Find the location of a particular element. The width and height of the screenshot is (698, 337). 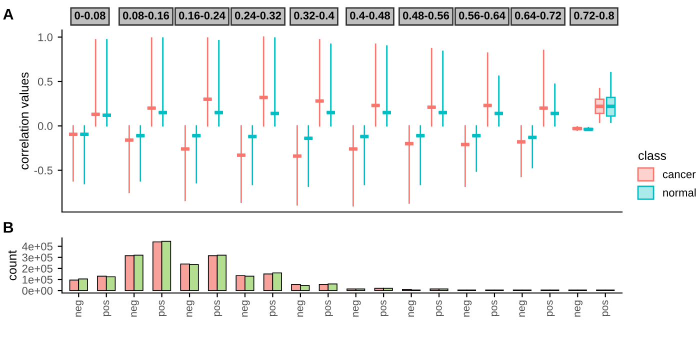

y-tick-label: 1e+05 is located at coordinates (37, 280).